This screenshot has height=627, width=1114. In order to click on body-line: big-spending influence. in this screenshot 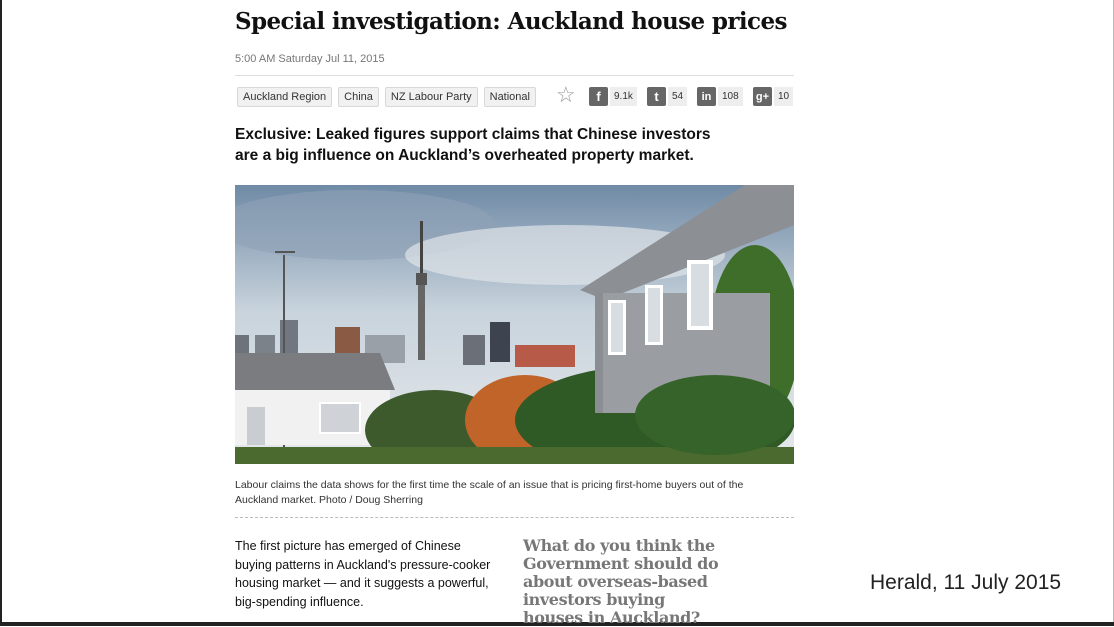, I will do `click(299, 601)`.